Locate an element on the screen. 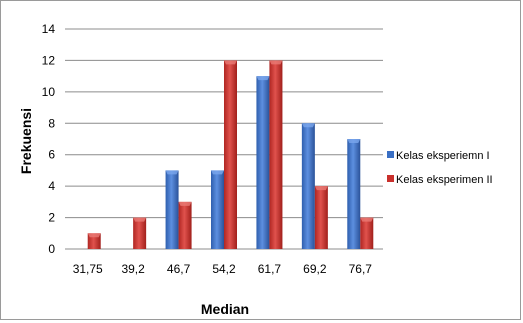 Image resolution: width=523 pixels, height=323 pixels. x-tick-label: 46,7 is located at coordinates (179, 269).